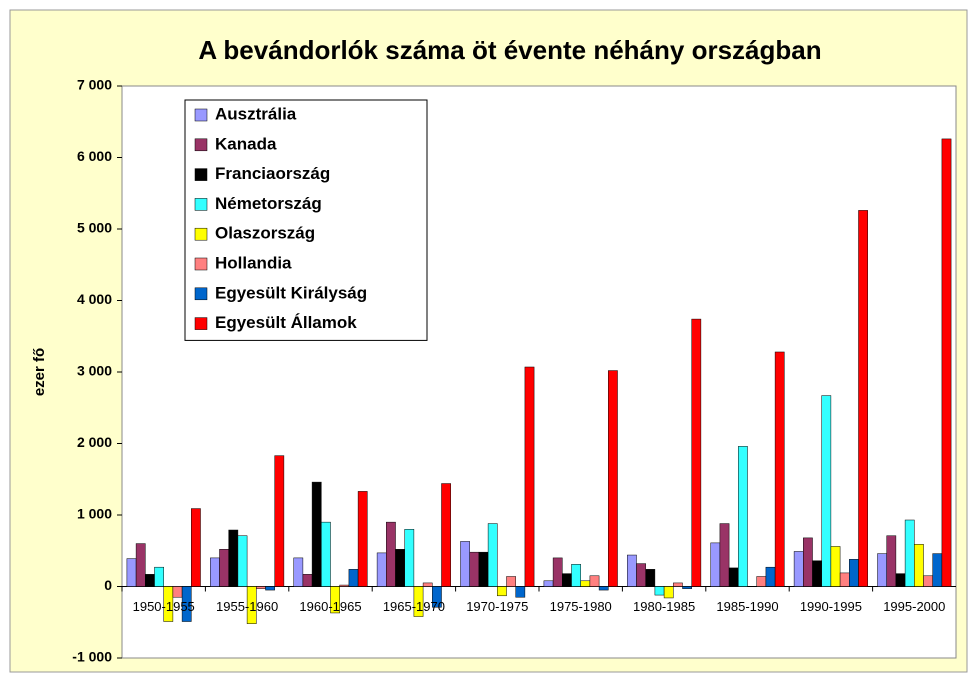 The width and height of the screenshot is (968, 673). Describe the element at coordinates (272, 173) in the screenshot. I see `legend-label: Franciaország` at that location.